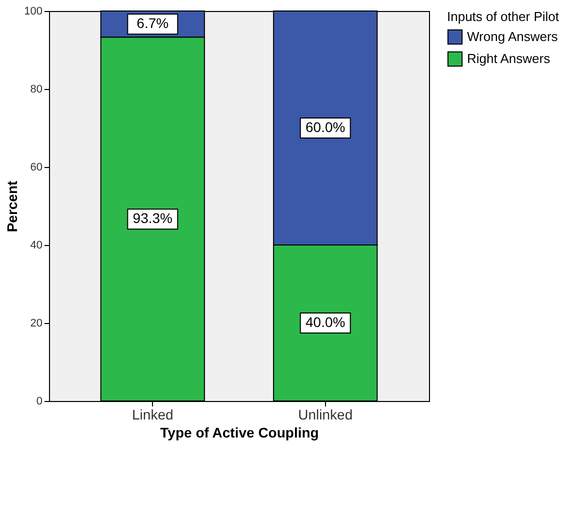 The width and height of the screenshot is (577, 506). I want to click on y-tick-label: 100, so click(33, 12).